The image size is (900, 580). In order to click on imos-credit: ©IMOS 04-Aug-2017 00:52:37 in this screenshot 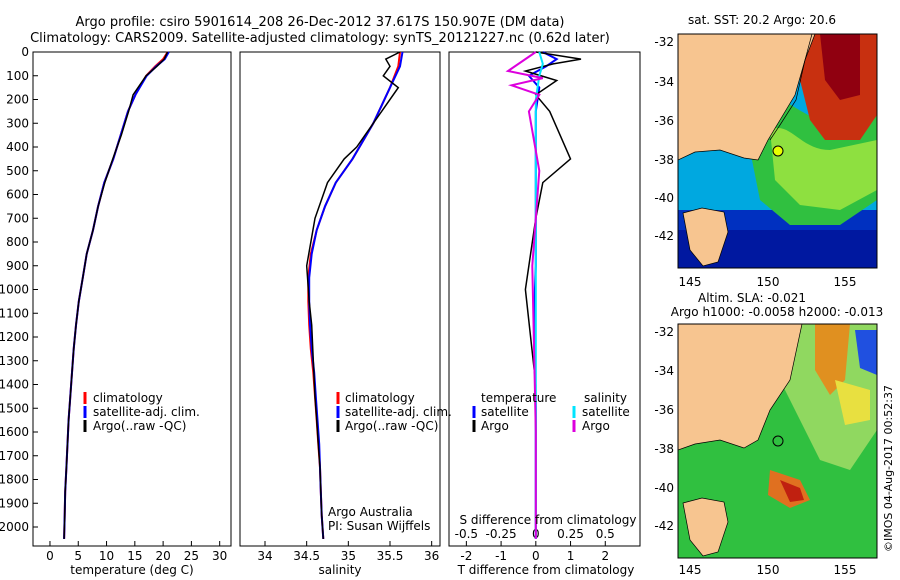, I will do `click(888, 468)`.